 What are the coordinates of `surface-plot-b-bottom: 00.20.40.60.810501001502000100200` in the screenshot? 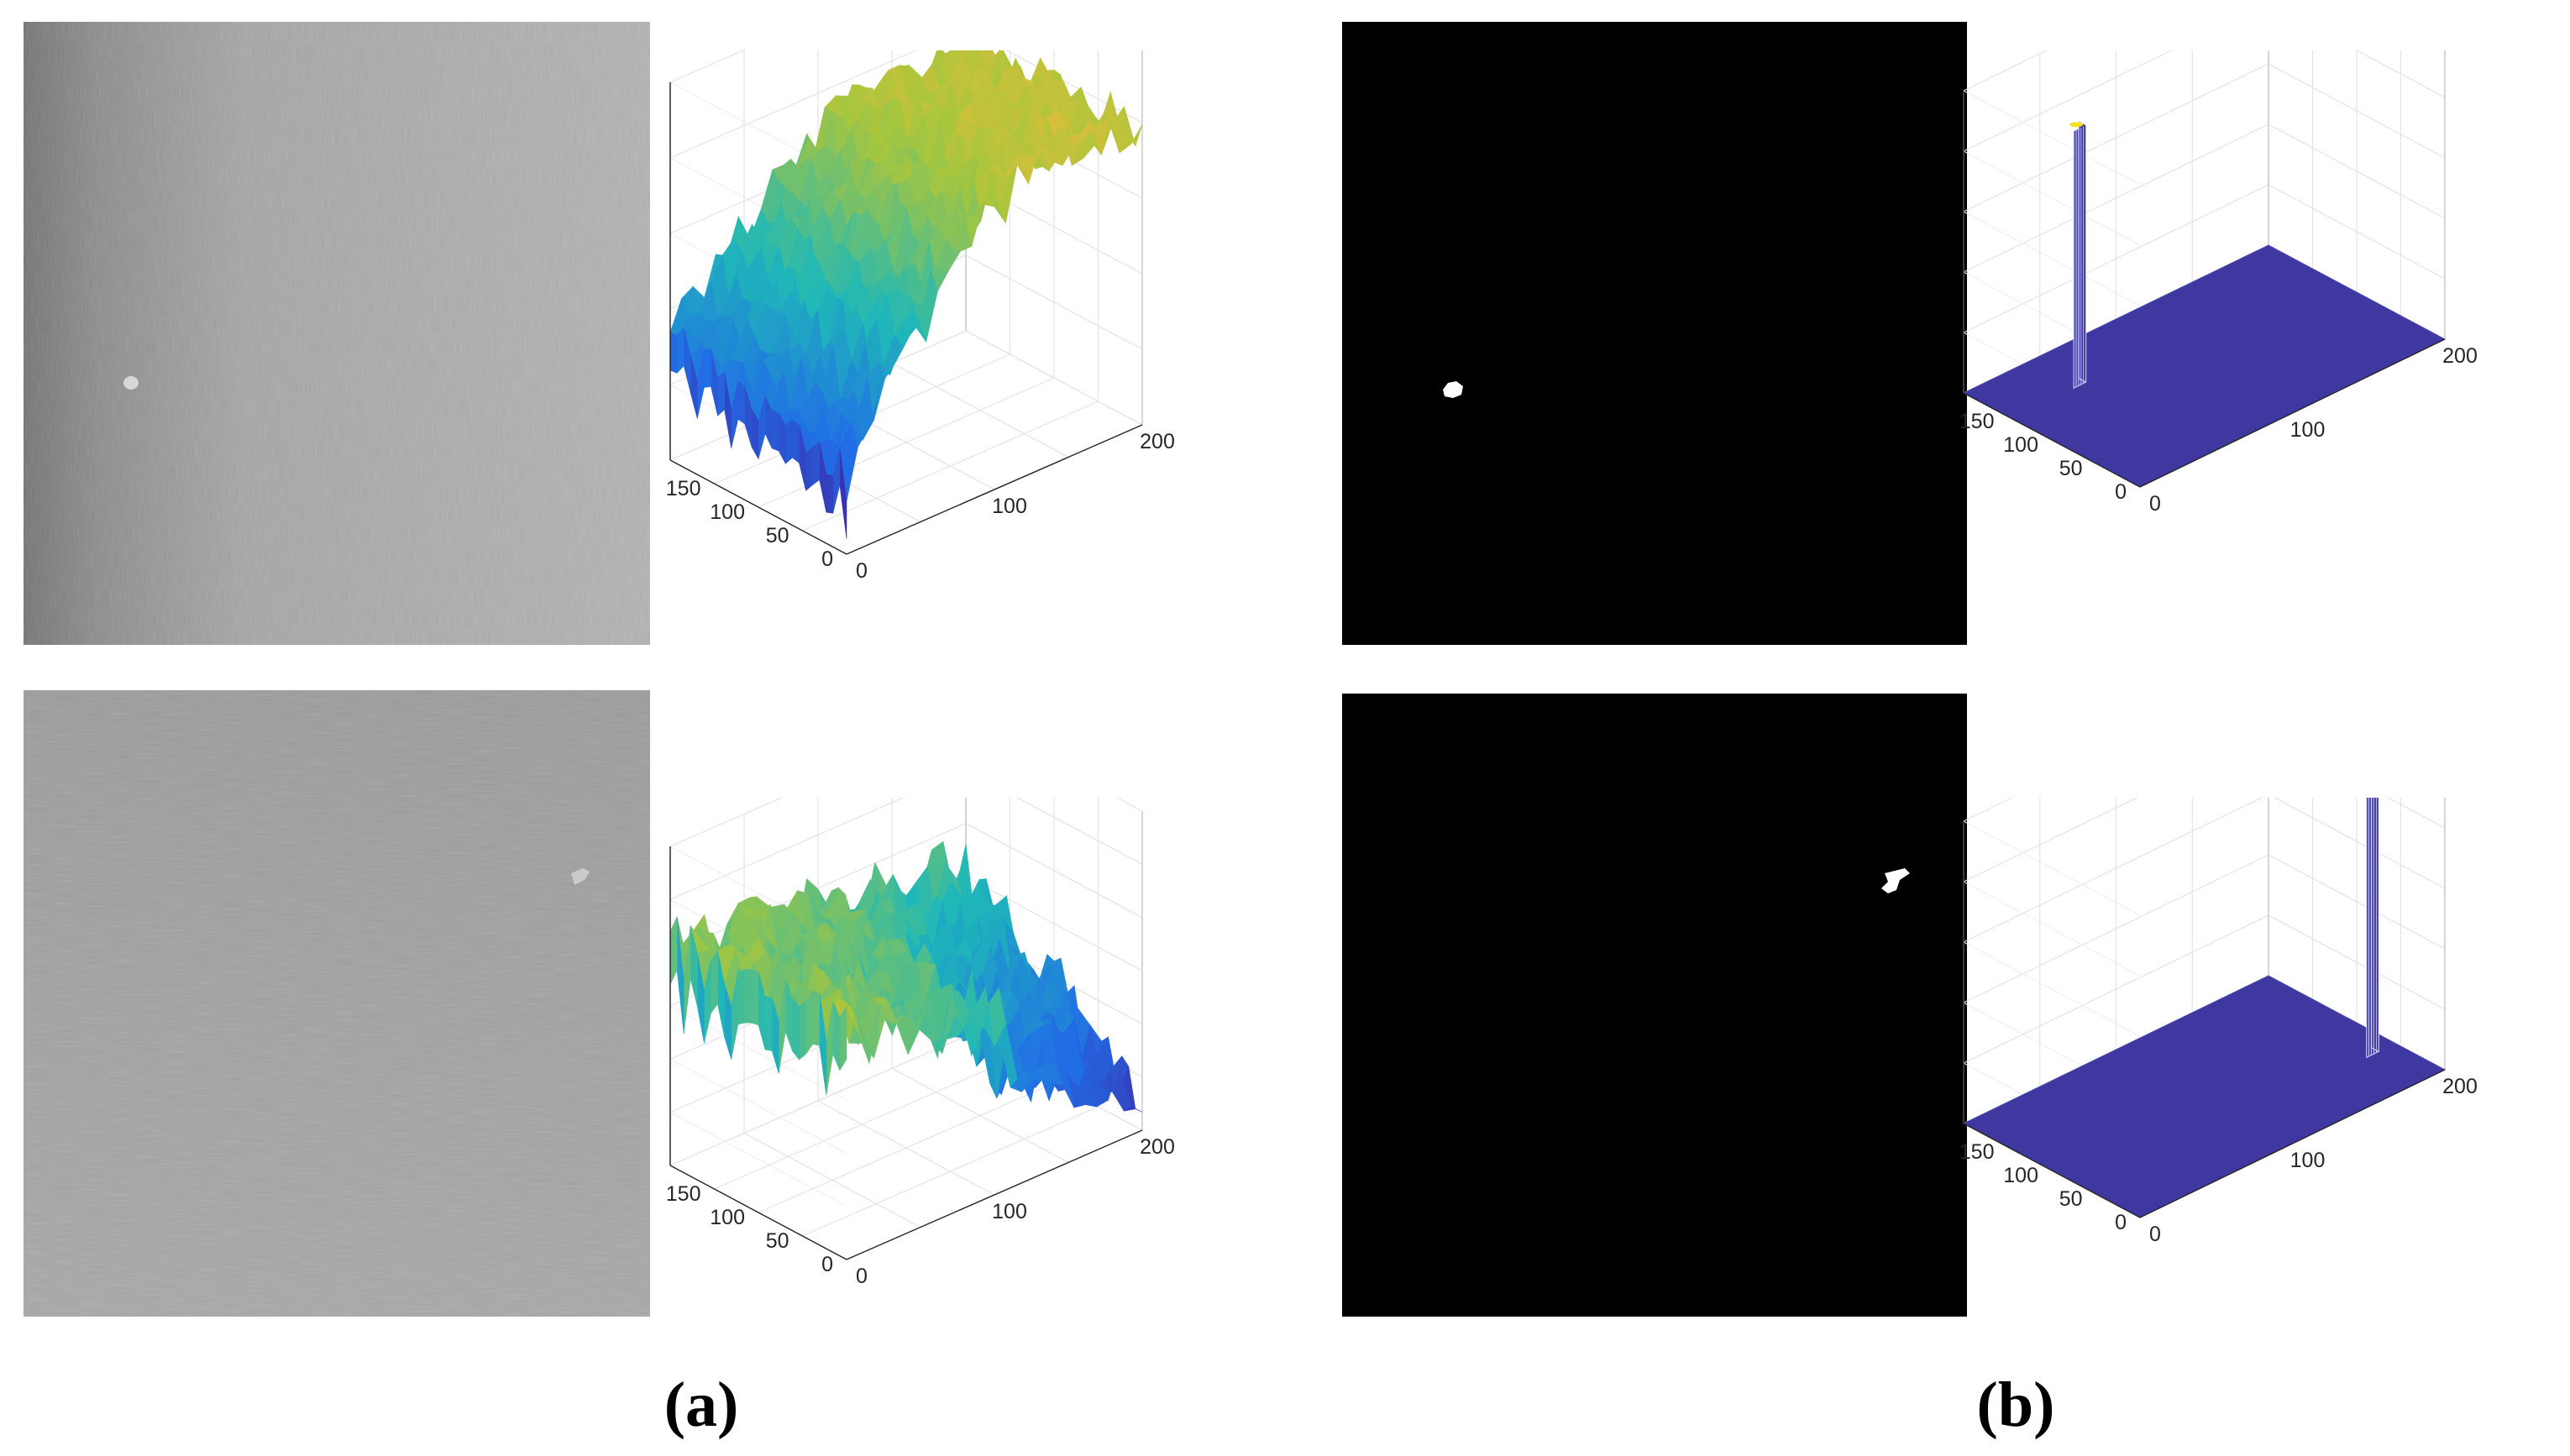 It's located at (2263, 1058).